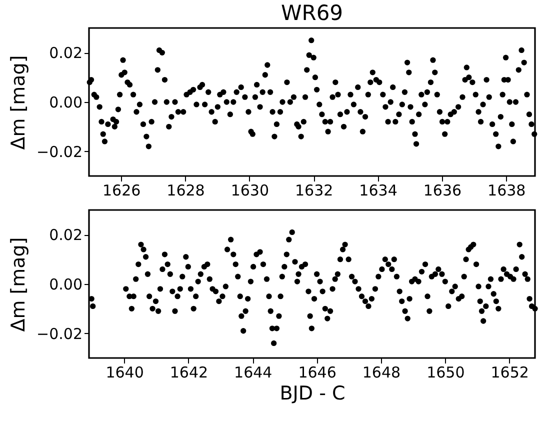 This screenshot has width=560, height=432. Describe the element at coordinates (509, 373) in the screenshot. I see `x-tick-label: 1652` at that location.